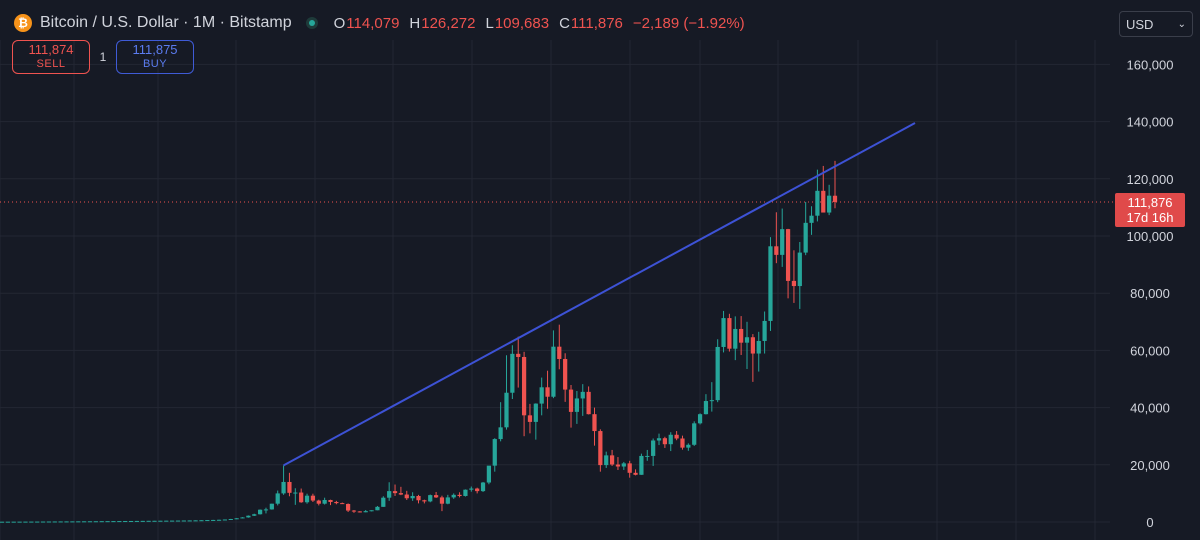 The width and height of the screenshot is (1200, 540). I want to click on sell-label: SELL, so click(51, 64).